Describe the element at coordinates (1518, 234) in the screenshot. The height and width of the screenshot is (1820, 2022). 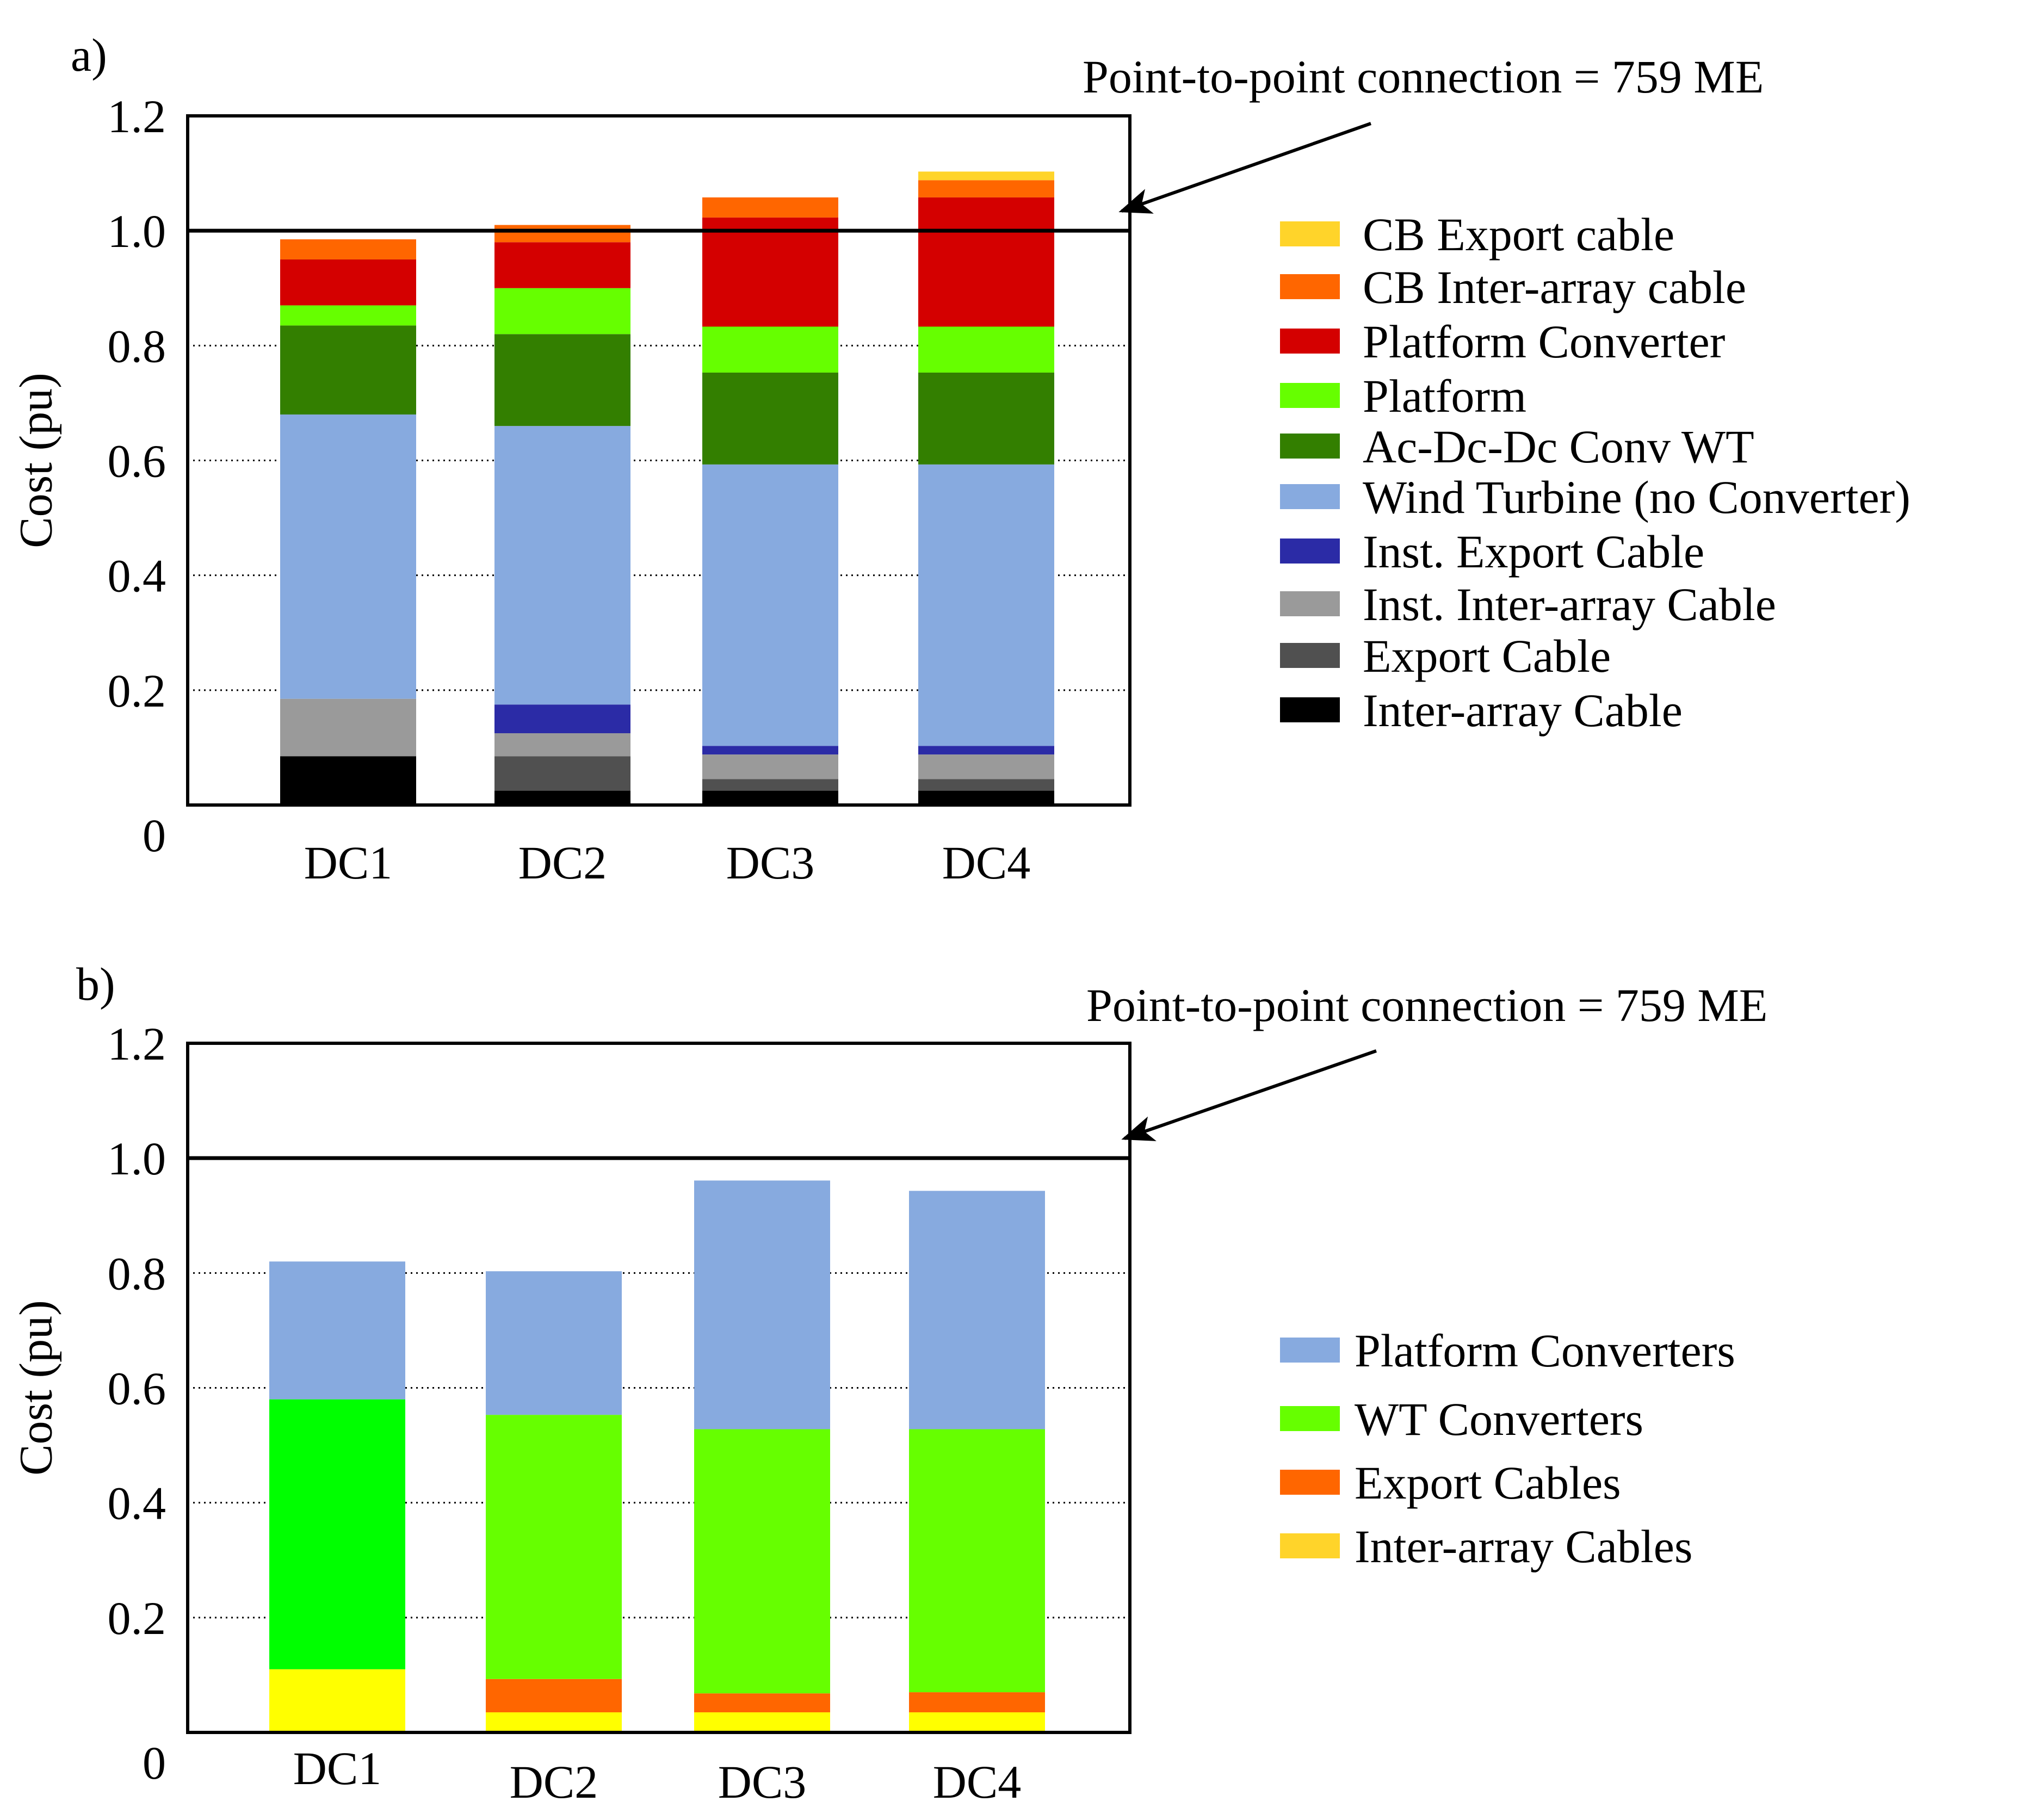
I see `legend-entry: CB Export cable` at that location.